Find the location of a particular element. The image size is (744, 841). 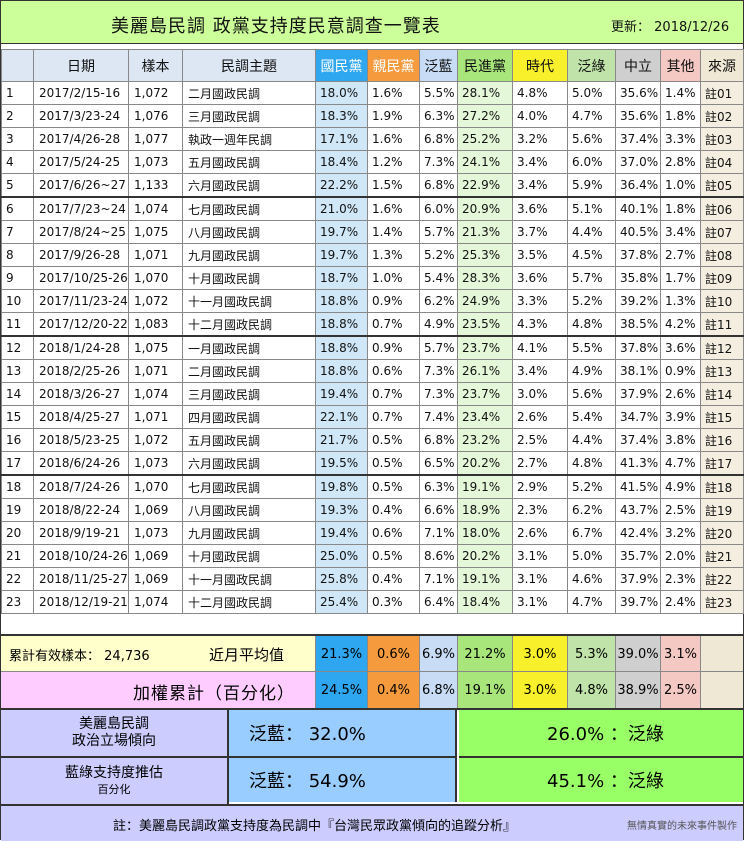

w-green: 4.8% is located at coordinates (591, 690).